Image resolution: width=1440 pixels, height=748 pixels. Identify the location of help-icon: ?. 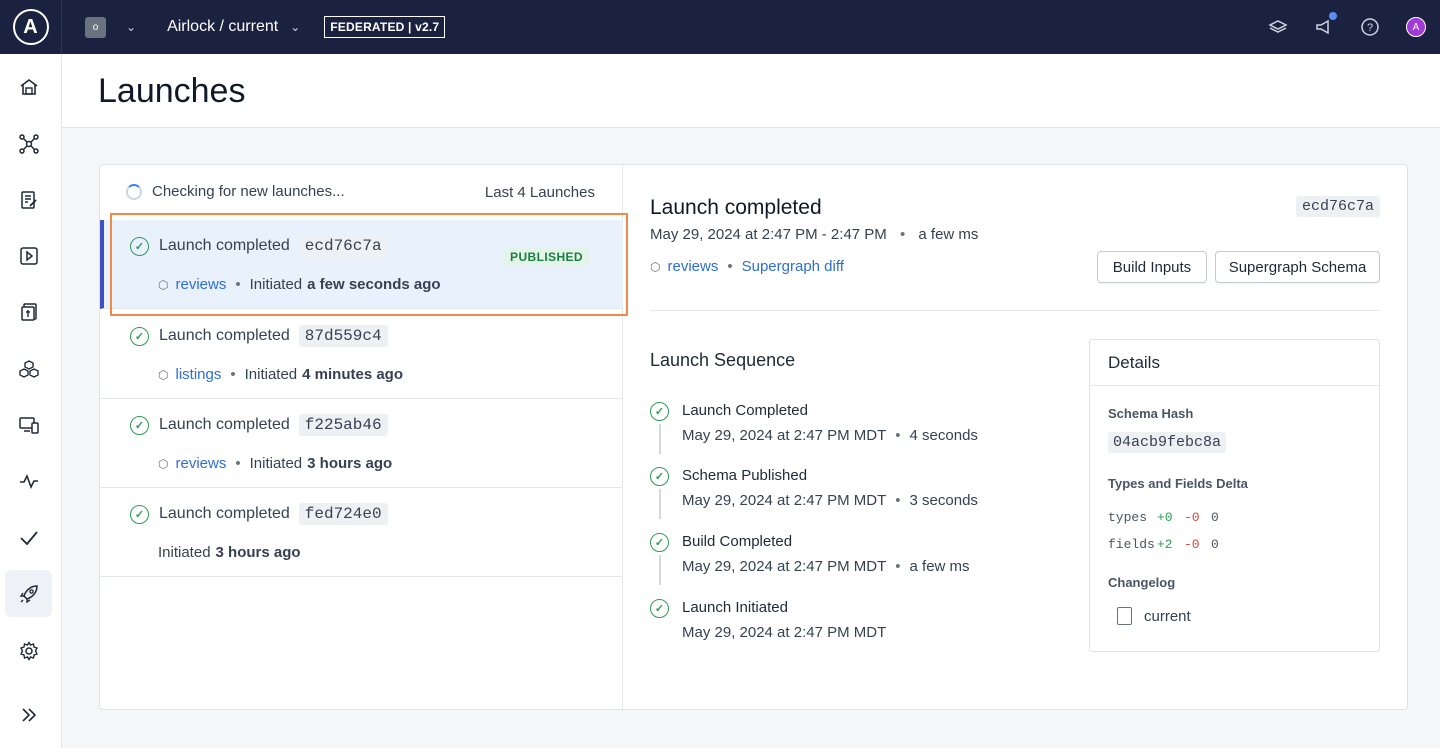
(1370, 27).